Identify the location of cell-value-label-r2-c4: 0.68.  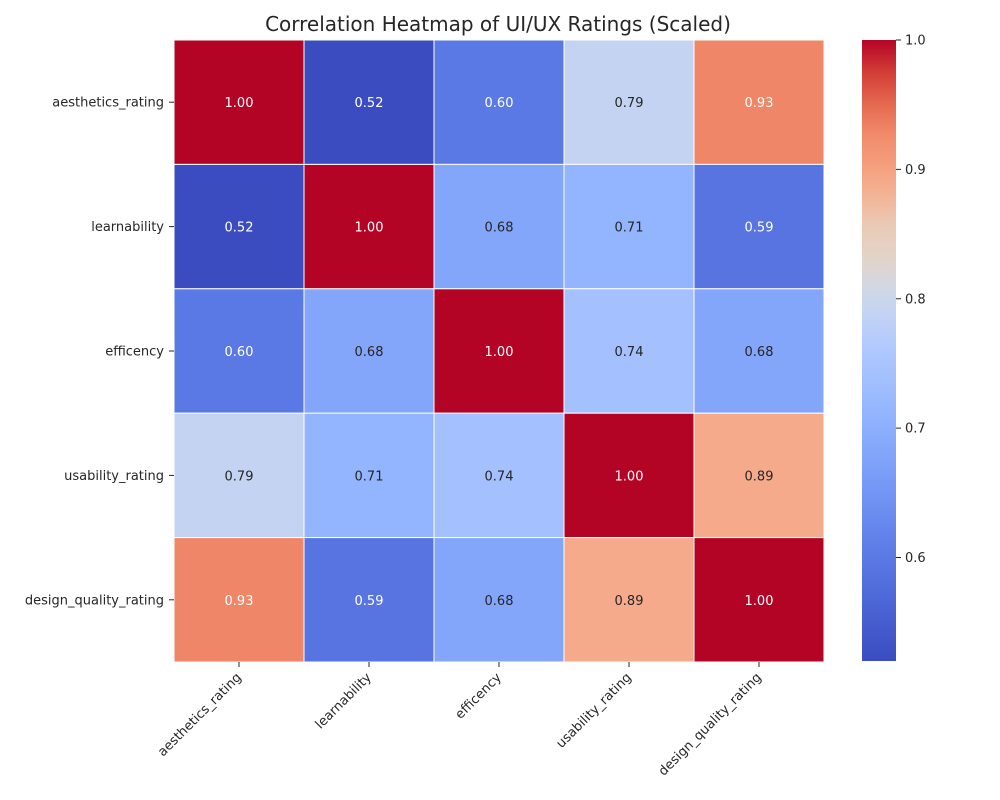
(759, 352).